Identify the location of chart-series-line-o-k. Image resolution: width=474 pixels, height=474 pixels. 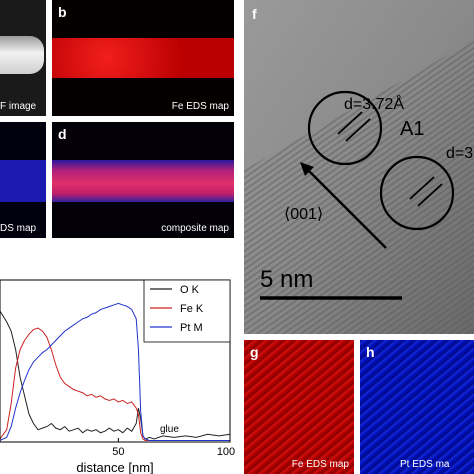
(115, 375).